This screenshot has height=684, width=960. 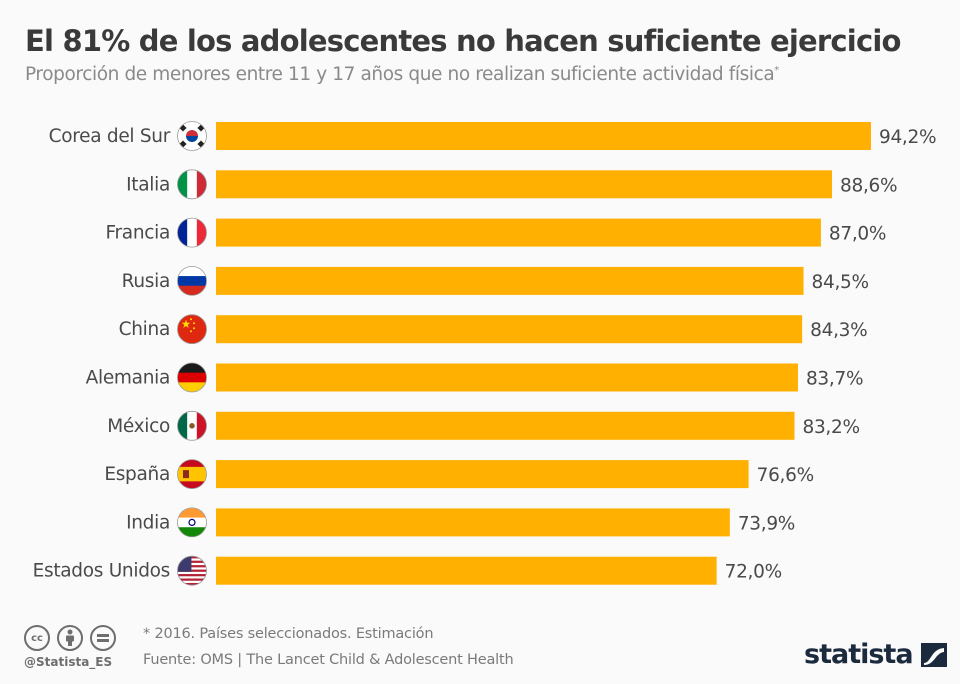 I want to click on no-derivatives-icon, so click(x=103, y=638).